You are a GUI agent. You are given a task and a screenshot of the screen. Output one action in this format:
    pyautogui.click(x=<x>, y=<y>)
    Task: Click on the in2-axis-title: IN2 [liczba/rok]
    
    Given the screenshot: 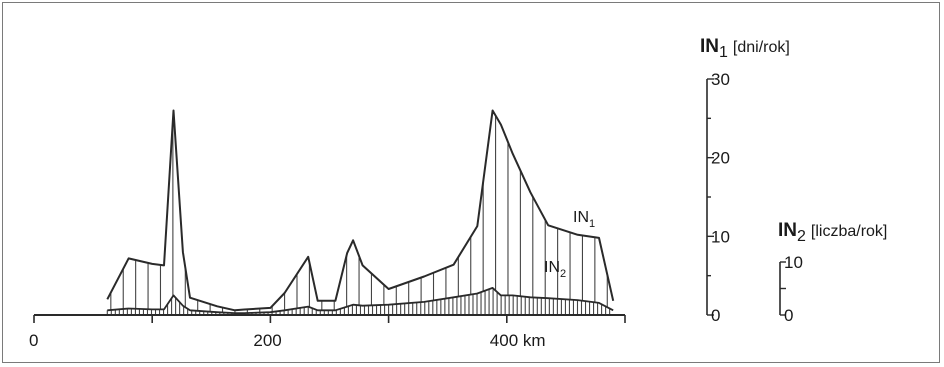 What is the action you would take?
    pyautogui.click(x=832, y=232)
    